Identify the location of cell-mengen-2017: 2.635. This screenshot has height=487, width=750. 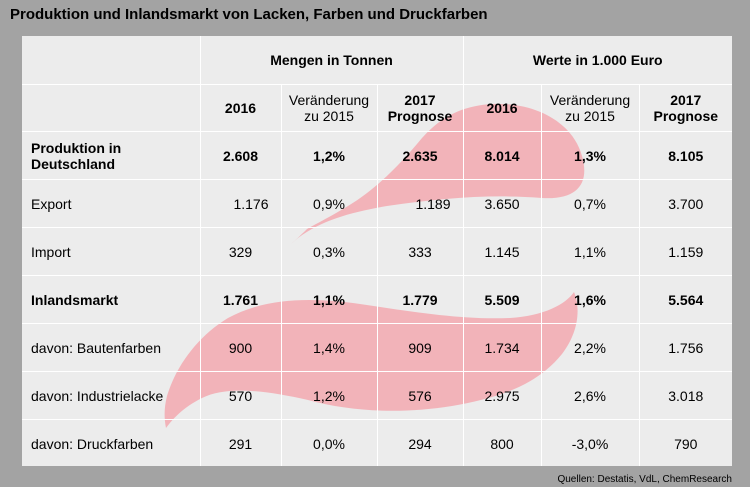
(420, 155).